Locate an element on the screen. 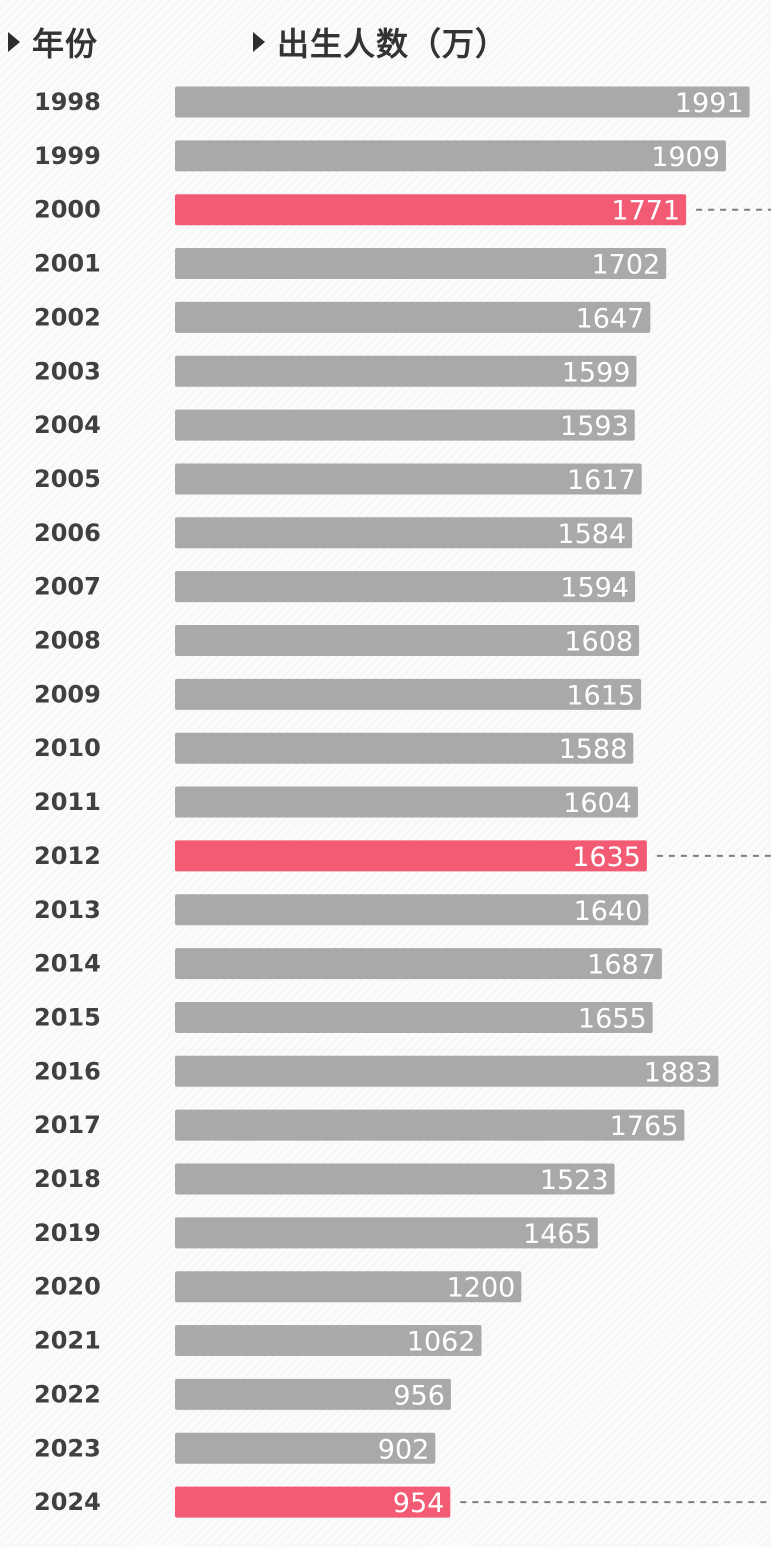 This screenshot has width=771, height=1547. bar-value-label: 1594 is located at coordinates (594, 588).